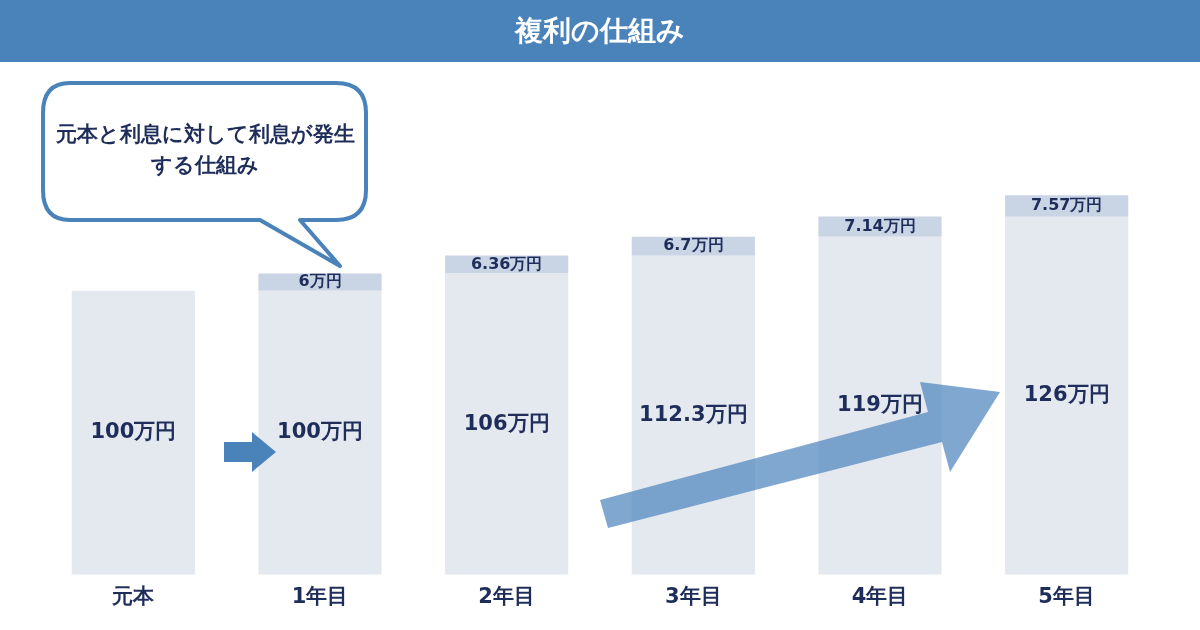  I want to click on data-label: 6万円, so click(320, 281).